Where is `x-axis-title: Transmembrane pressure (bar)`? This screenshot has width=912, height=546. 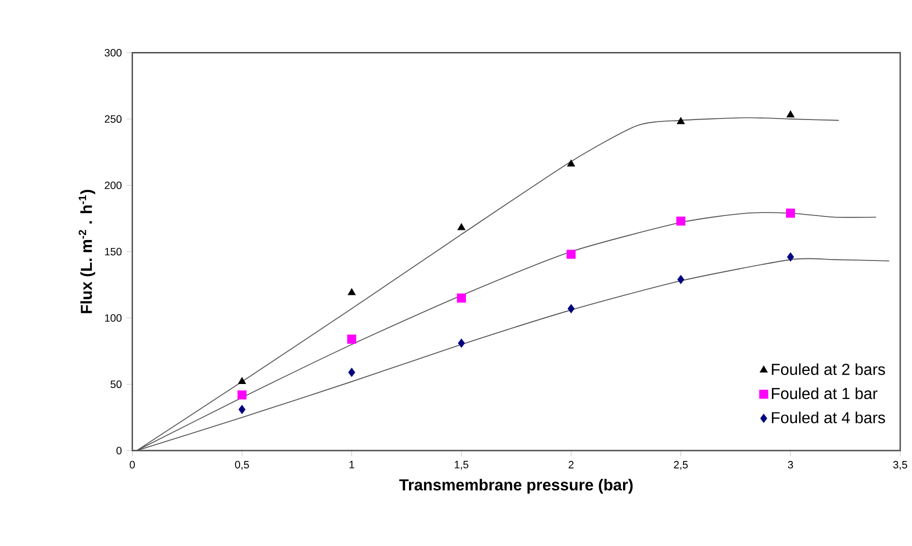
x-axis-title: Transmembrane pressure (bar) is located at coordinates (516, 486).